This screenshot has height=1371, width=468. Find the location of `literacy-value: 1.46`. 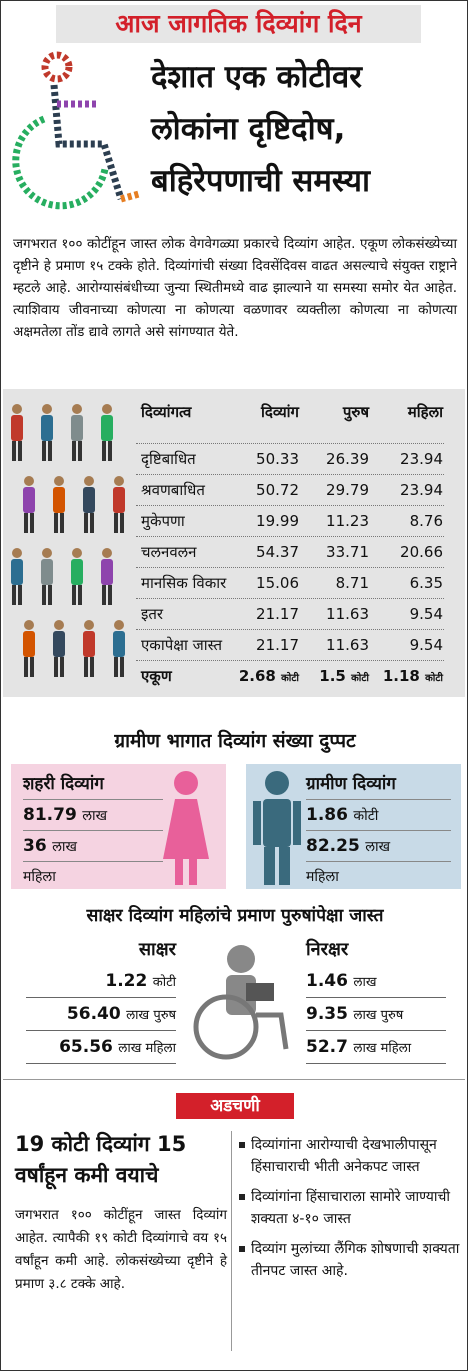

literacy-value: 1.46 is located at coordinates (327, 981).